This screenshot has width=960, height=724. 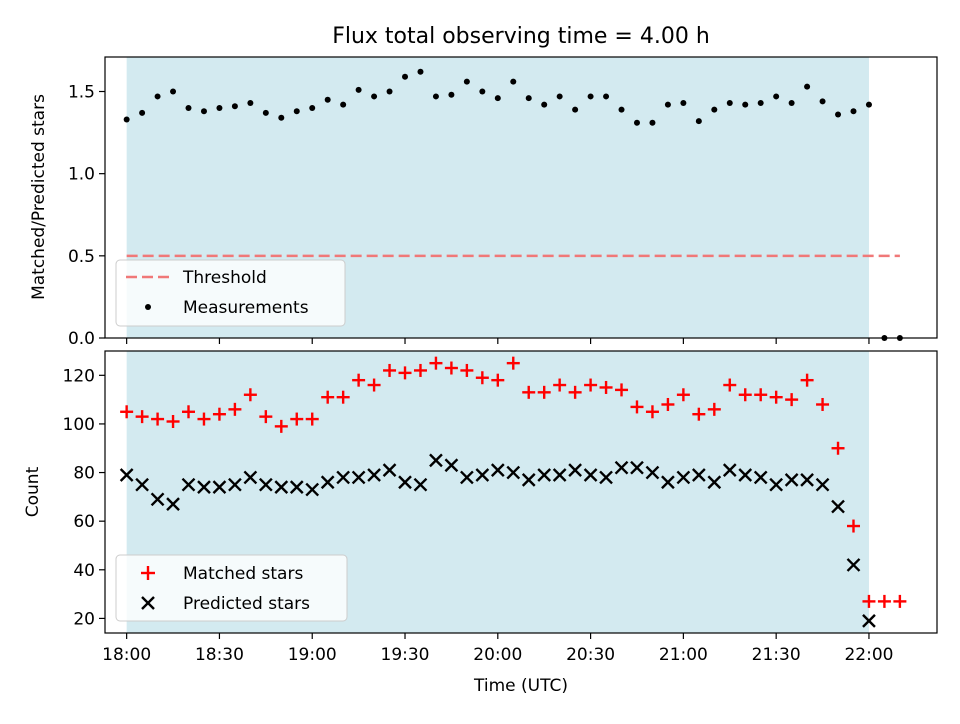 What do you see at coordinates (231, 588) in the screenshot?
I see `count-legend: Matched stars Predicted stars` at bounding box center [231, 588].